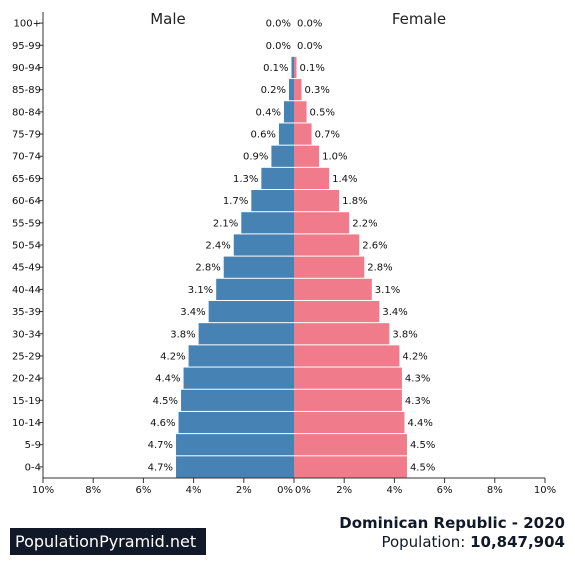  I want to click on age-group-label: 85-89, so click(26, 90).